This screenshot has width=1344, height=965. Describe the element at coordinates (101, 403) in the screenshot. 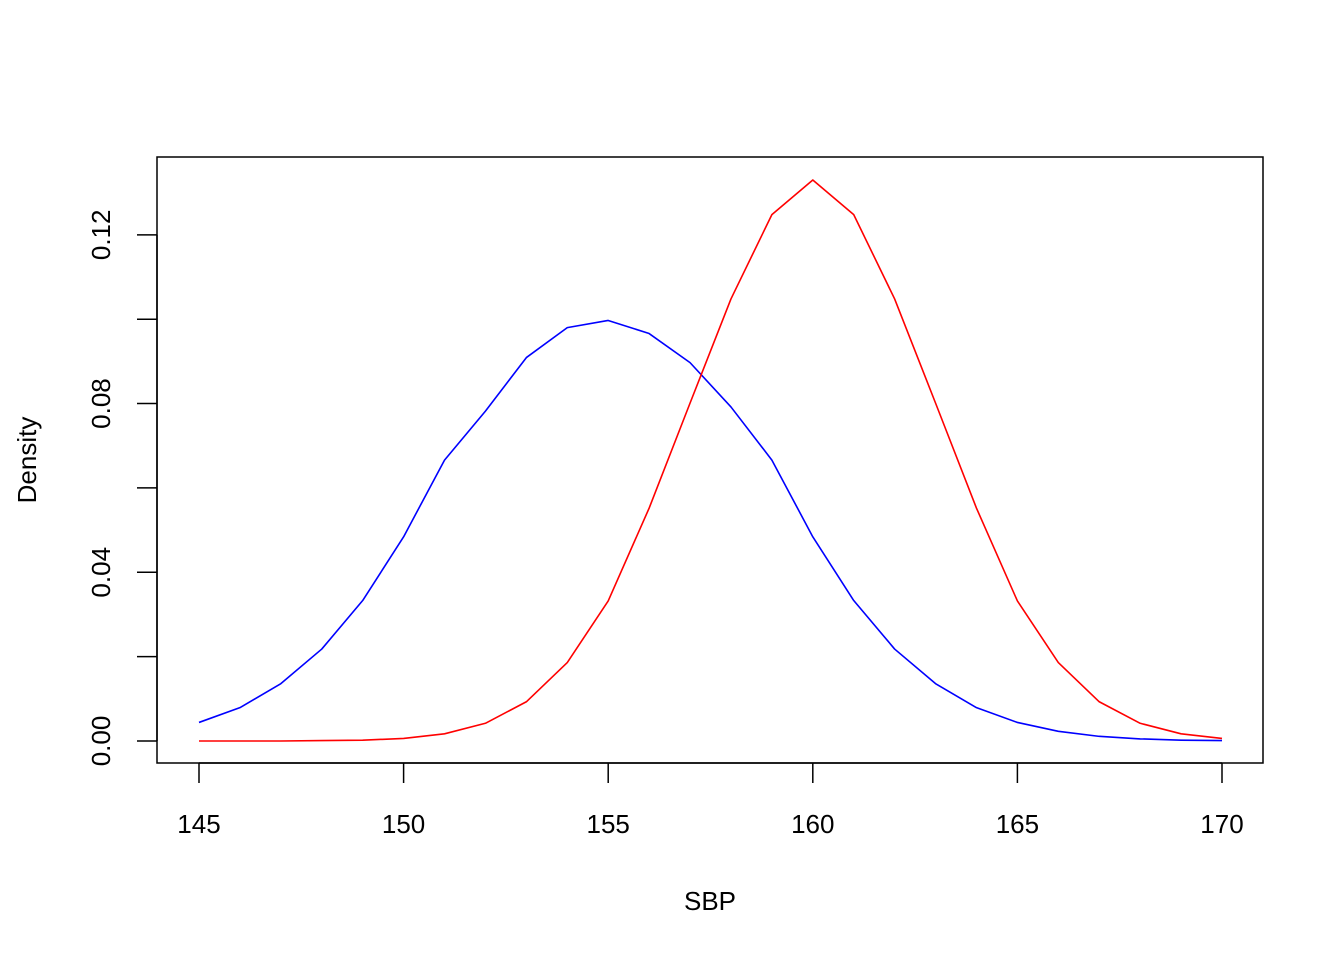

I see `y-tick-label: 0.08` at that location.